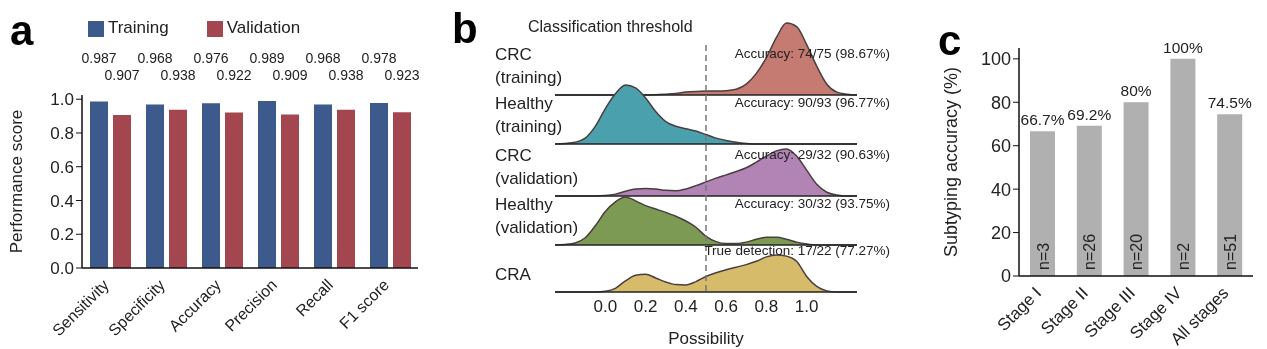  I want to click on y-axis-title: Healthy (validation), so click(537, 216).